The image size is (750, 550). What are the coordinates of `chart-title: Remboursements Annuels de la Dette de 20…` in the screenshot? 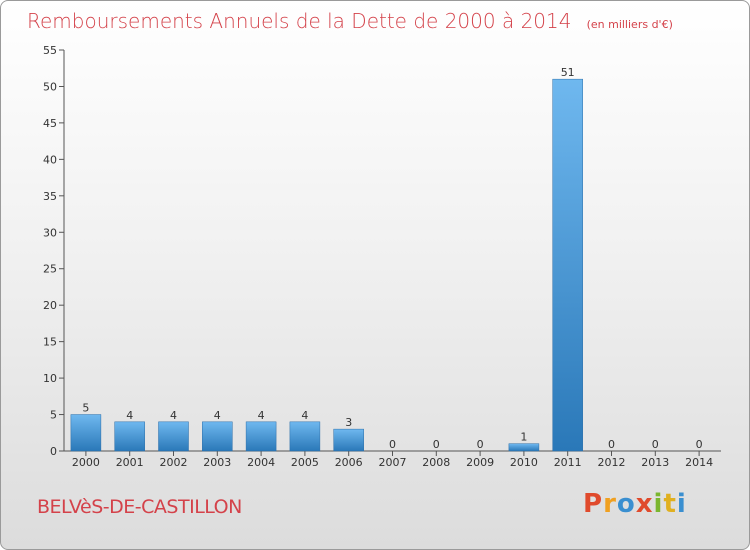 It's located at (299, 21).